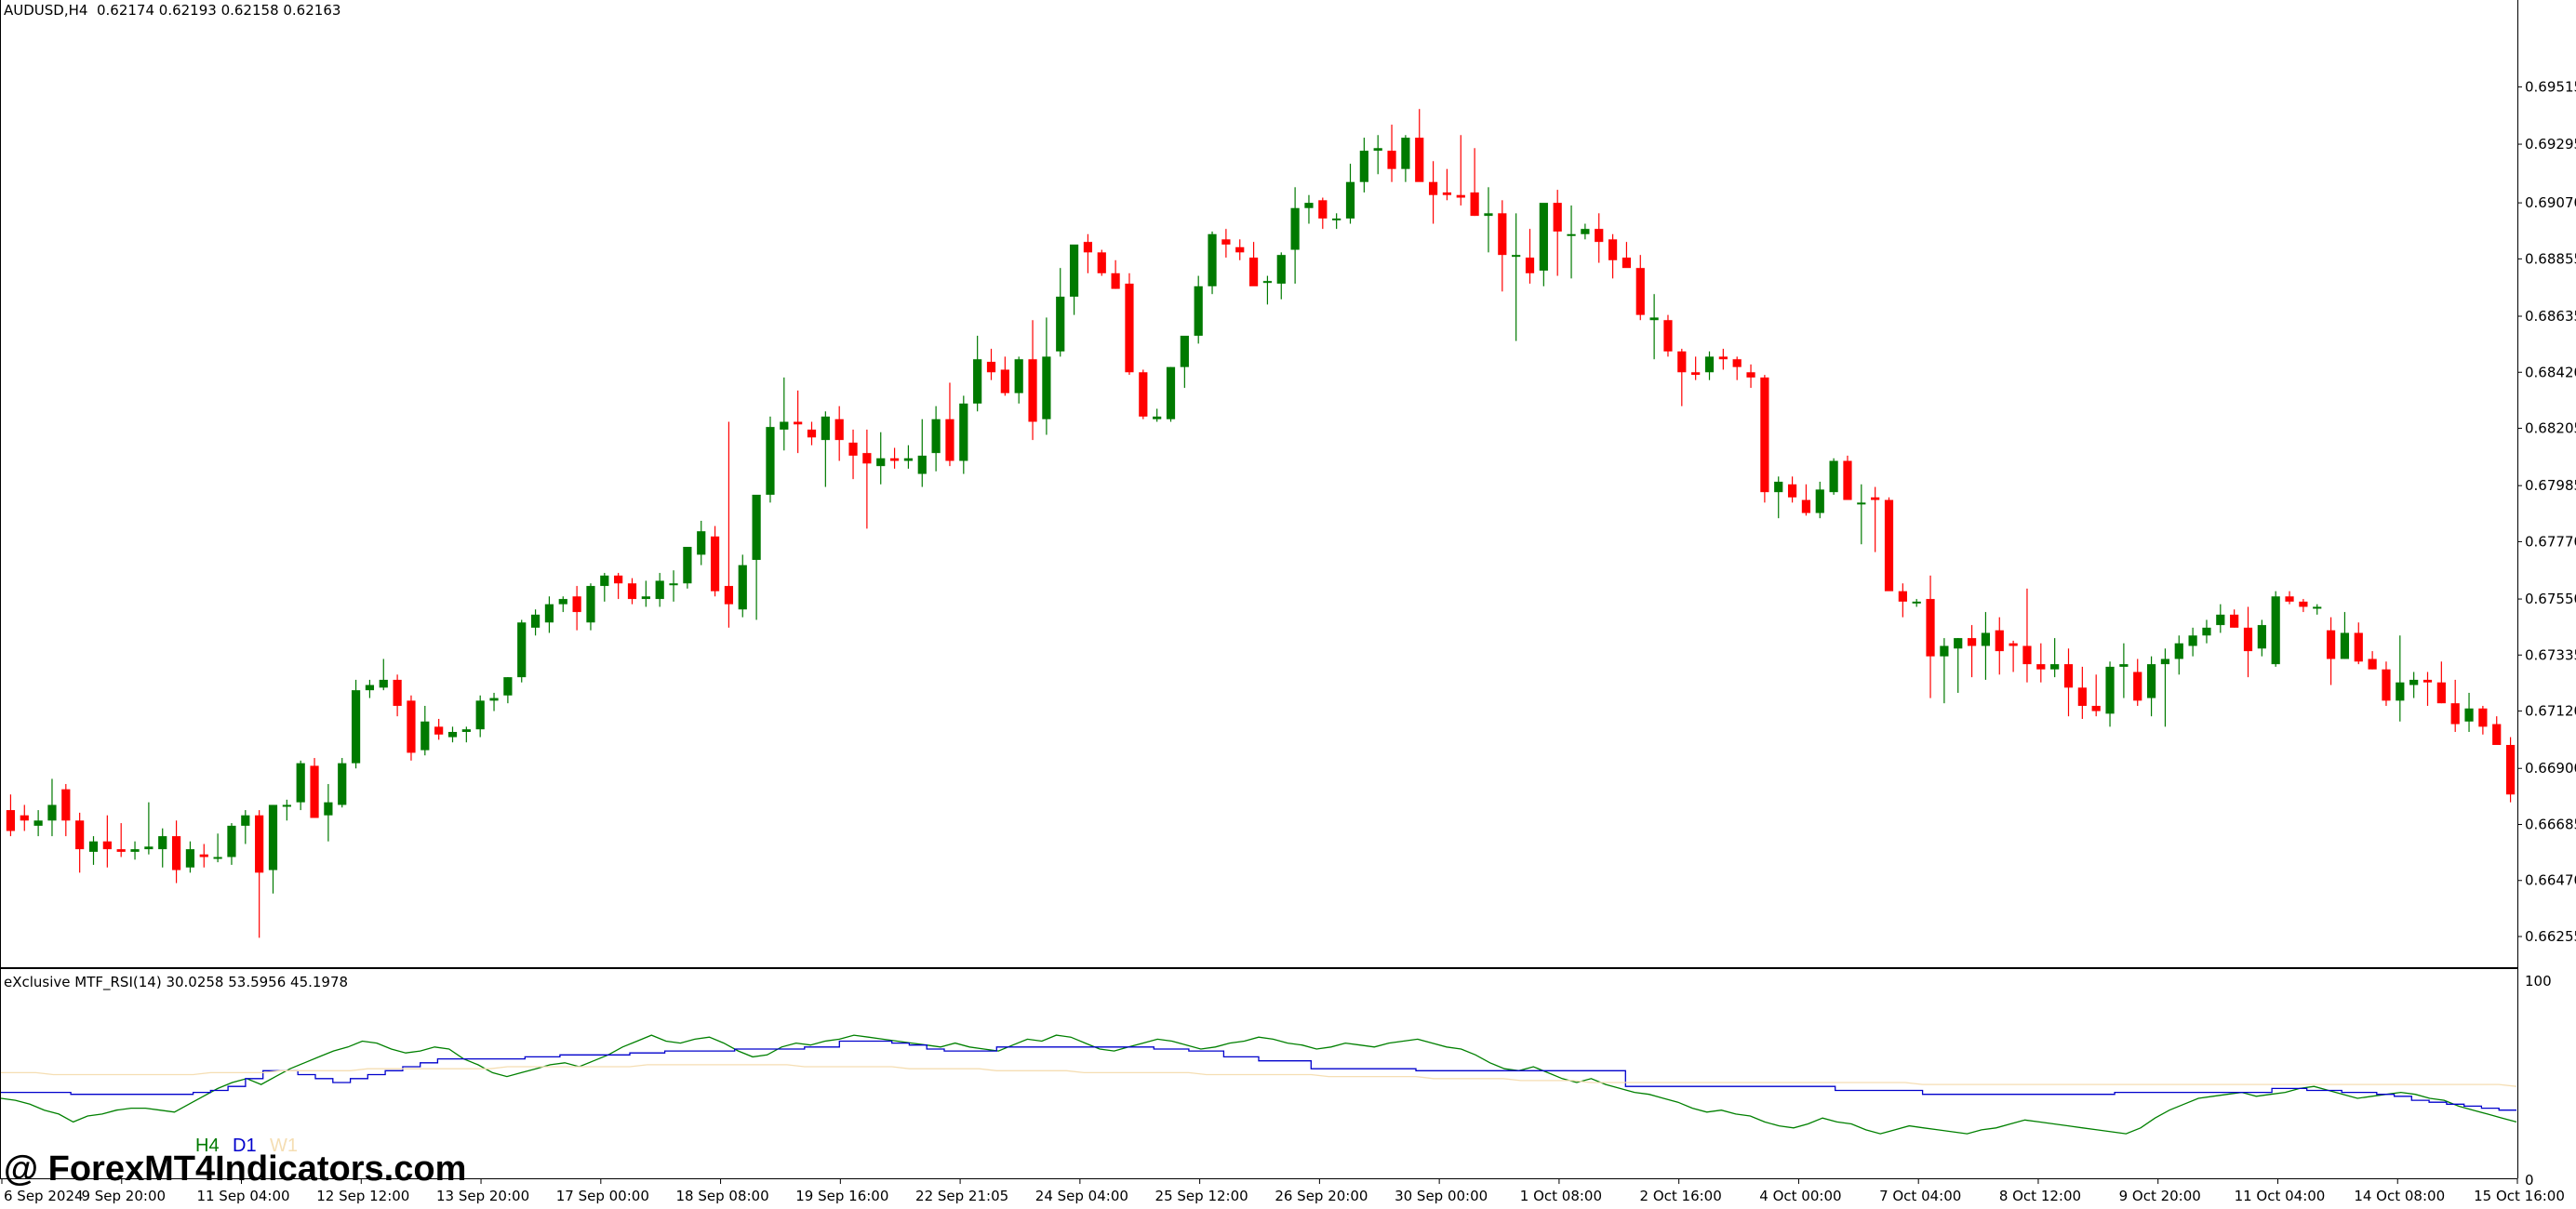 The image size is (2576, 1209). I want to click on time-tick-label: 22 Sep 21:05, so click(961, 1196).